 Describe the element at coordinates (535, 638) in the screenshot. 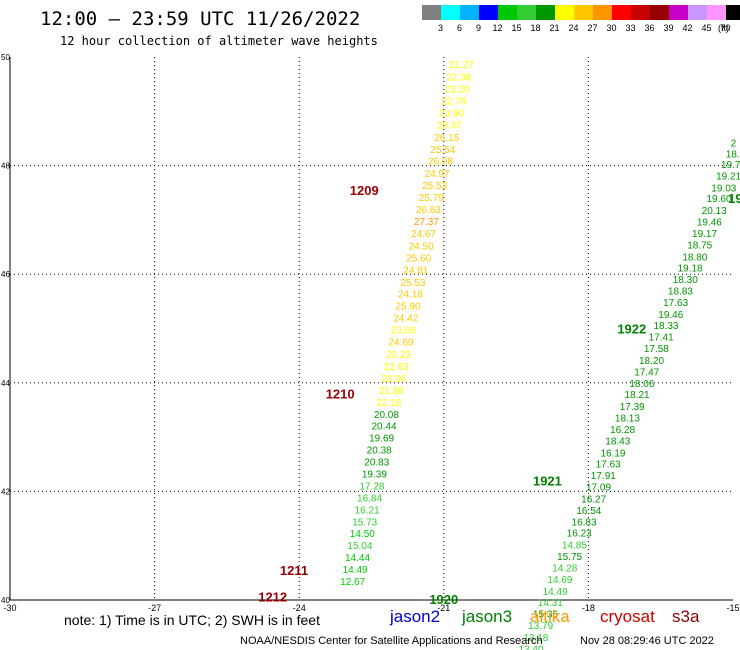

I see `data-label: 13.18` at that location.